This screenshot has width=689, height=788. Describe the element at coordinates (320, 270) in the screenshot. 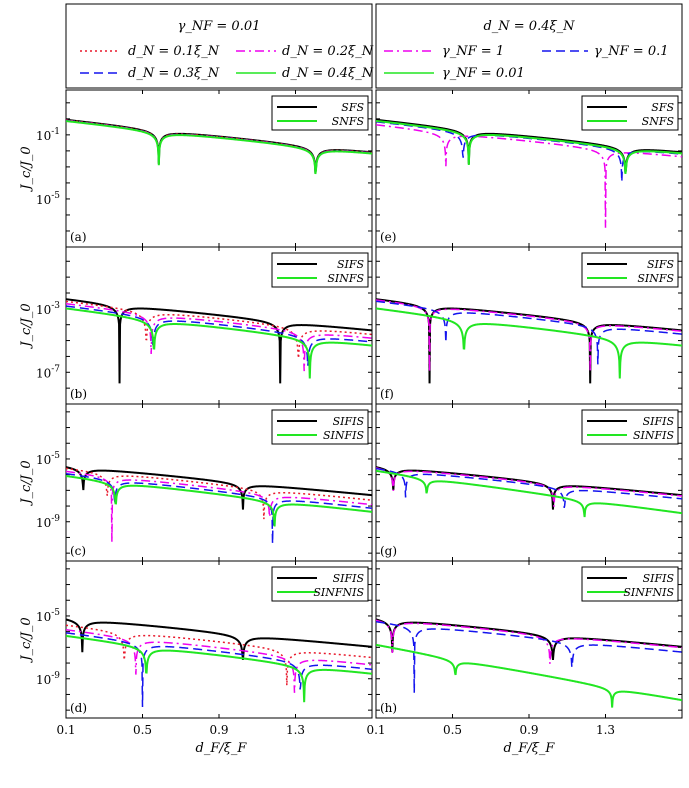

I see `panel-b-legend-box` at that location.